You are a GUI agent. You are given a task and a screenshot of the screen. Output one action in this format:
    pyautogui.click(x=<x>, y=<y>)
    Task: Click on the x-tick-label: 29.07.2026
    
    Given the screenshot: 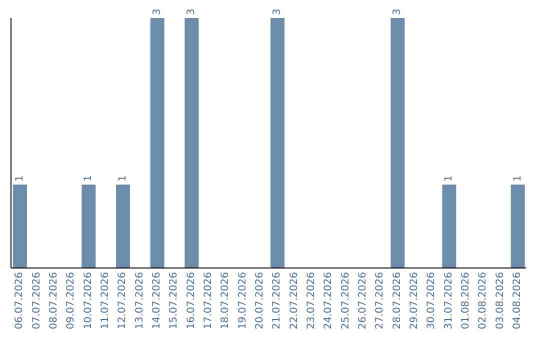 What is the action you would take?
    pyautogui.click(x=414, y=301)
    